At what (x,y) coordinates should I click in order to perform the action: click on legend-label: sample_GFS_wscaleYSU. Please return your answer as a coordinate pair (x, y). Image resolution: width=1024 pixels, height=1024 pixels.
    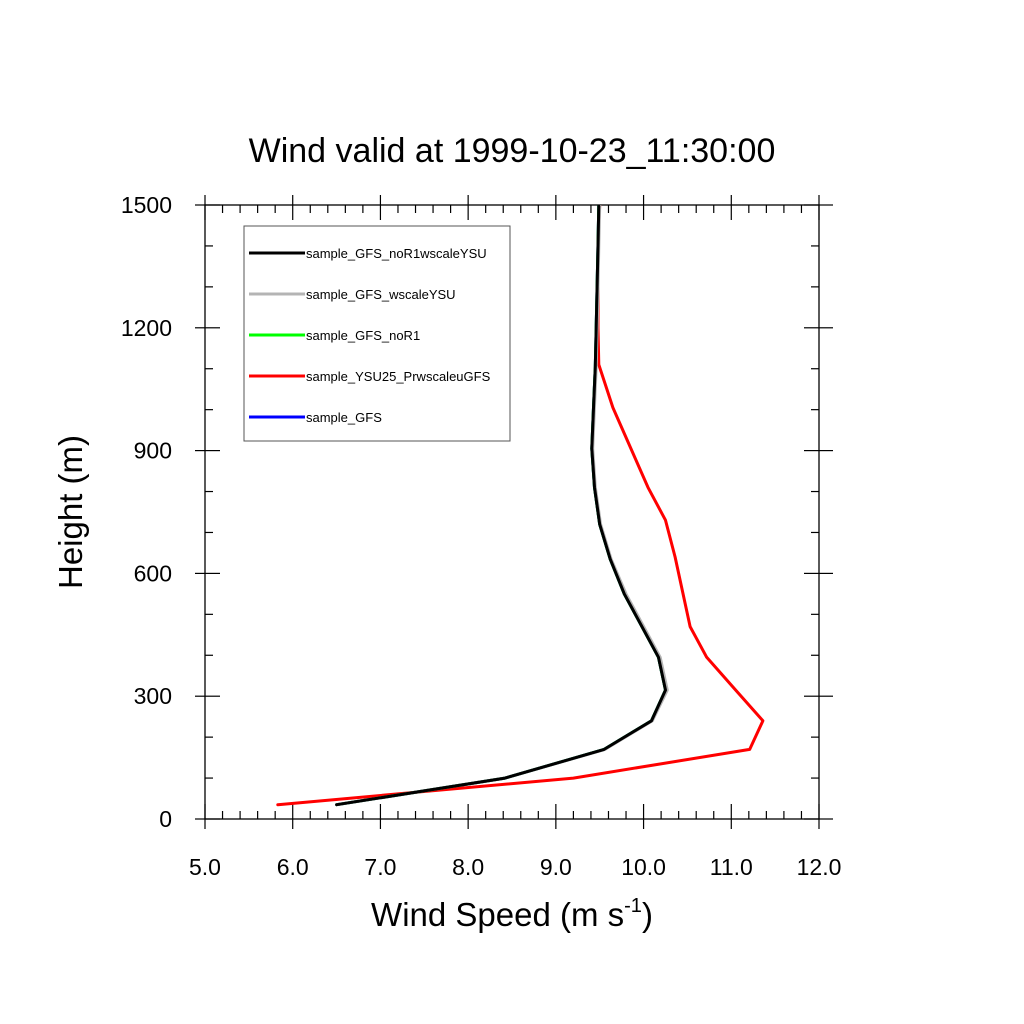
    Looking at the image, I should click on (381, 294).